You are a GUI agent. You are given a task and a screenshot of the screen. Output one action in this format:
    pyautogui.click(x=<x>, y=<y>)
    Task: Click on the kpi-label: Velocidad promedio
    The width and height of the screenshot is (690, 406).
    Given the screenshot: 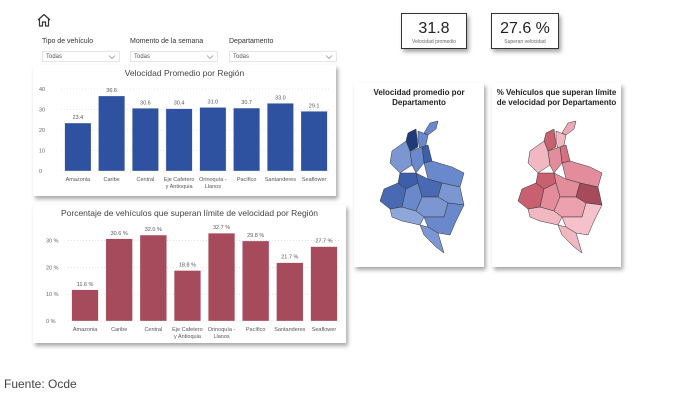 What is the action you would take?
    pyautogui.click(x=434, y=42)
    